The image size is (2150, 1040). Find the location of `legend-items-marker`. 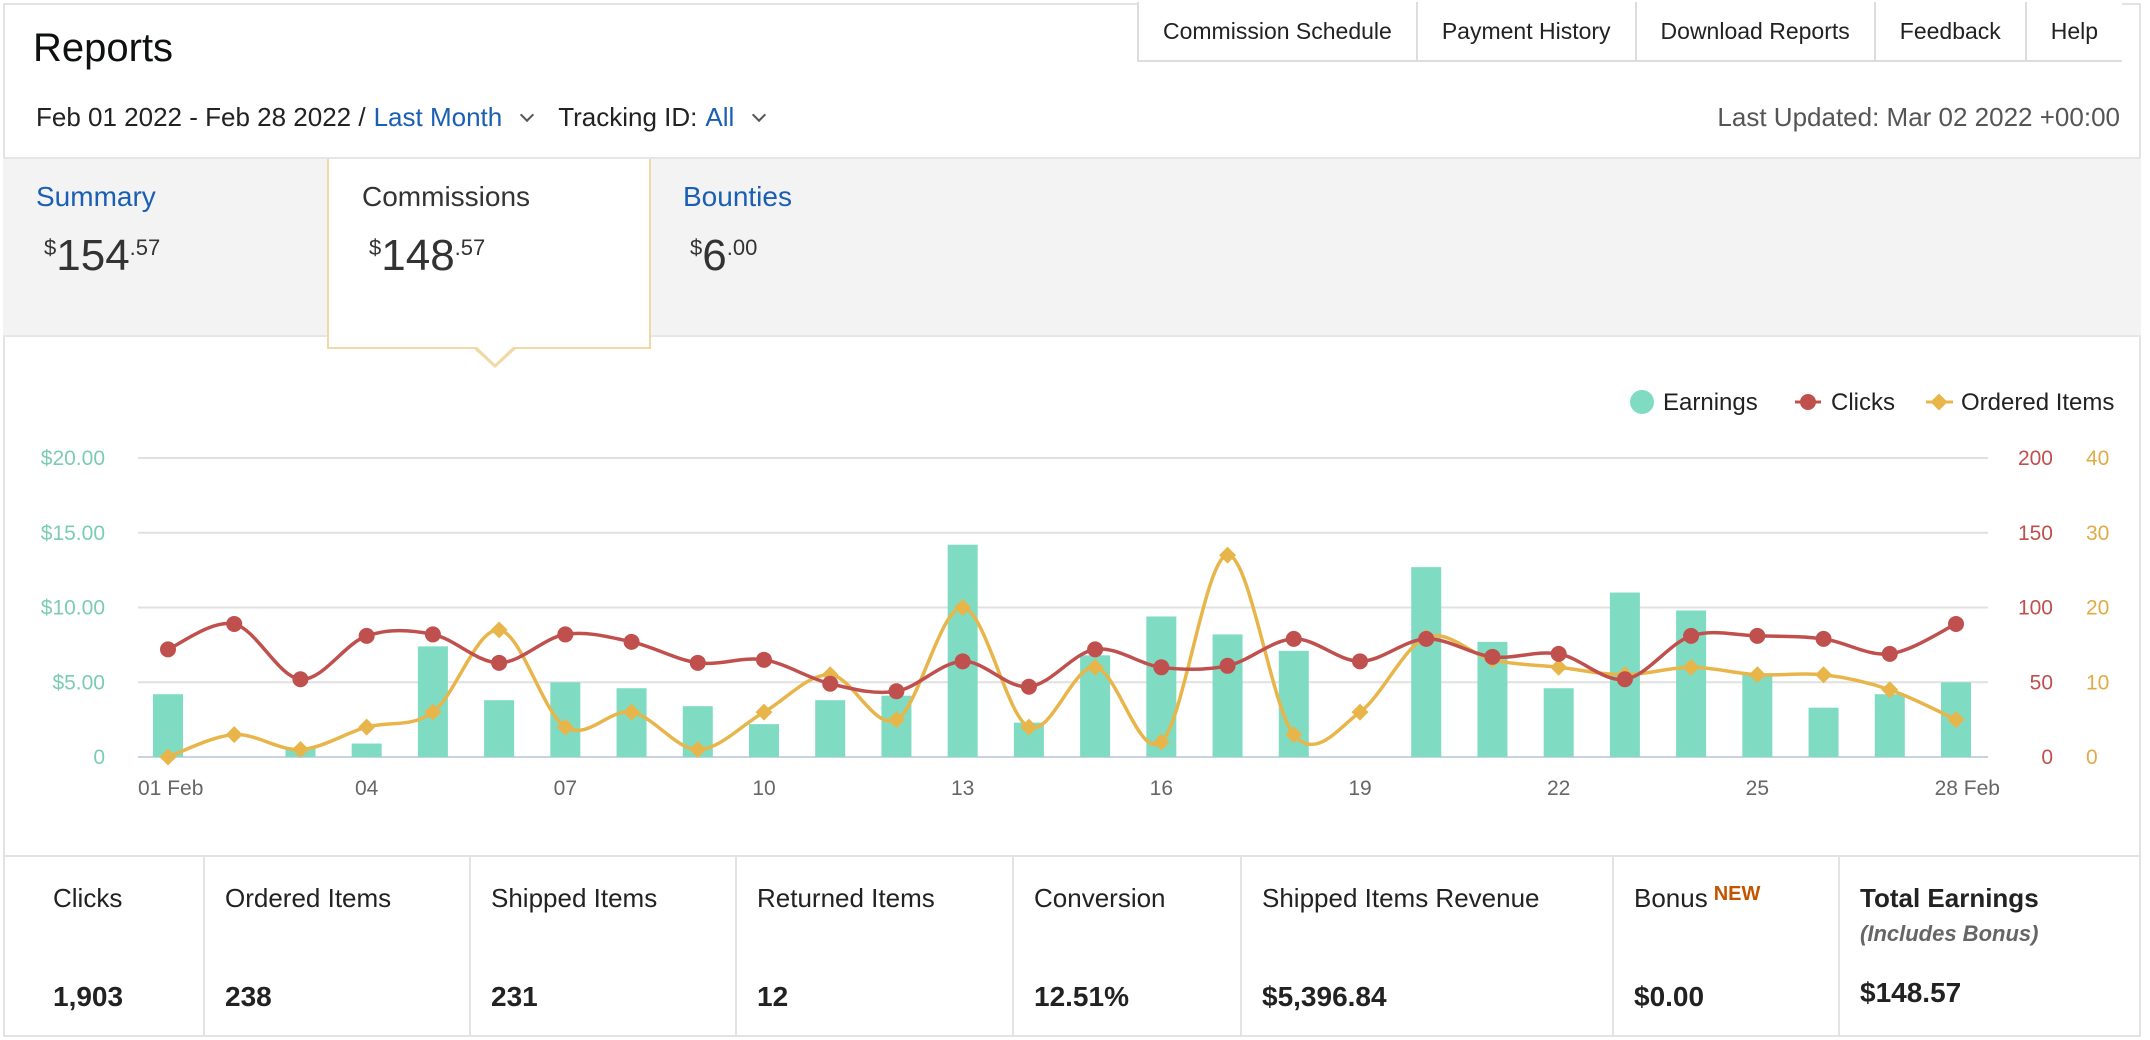

legend-items-marker is located at coordinates (1939, 402).